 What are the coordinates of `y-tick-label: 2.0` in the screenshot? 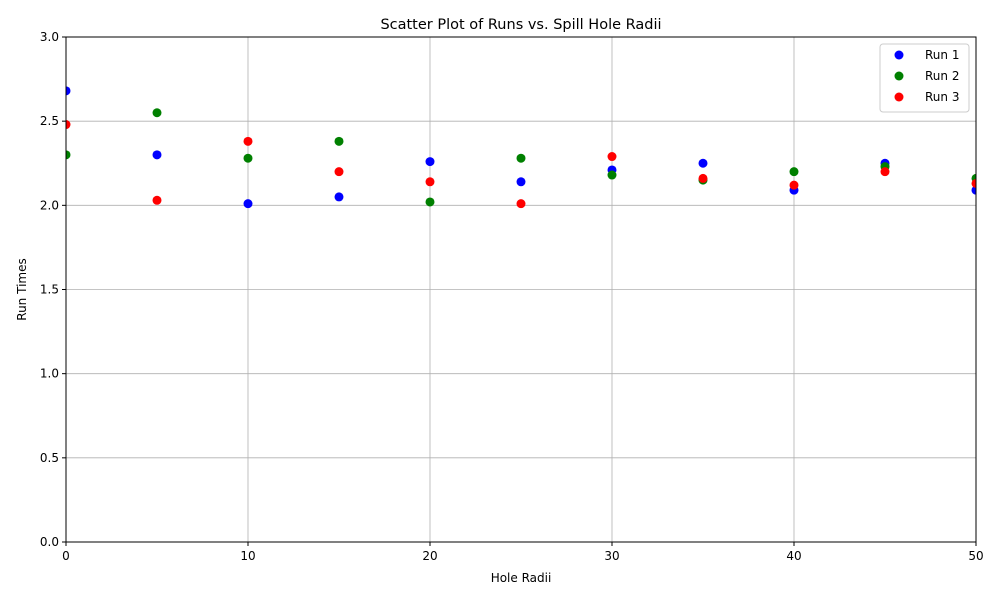 It's located at (49, 205).